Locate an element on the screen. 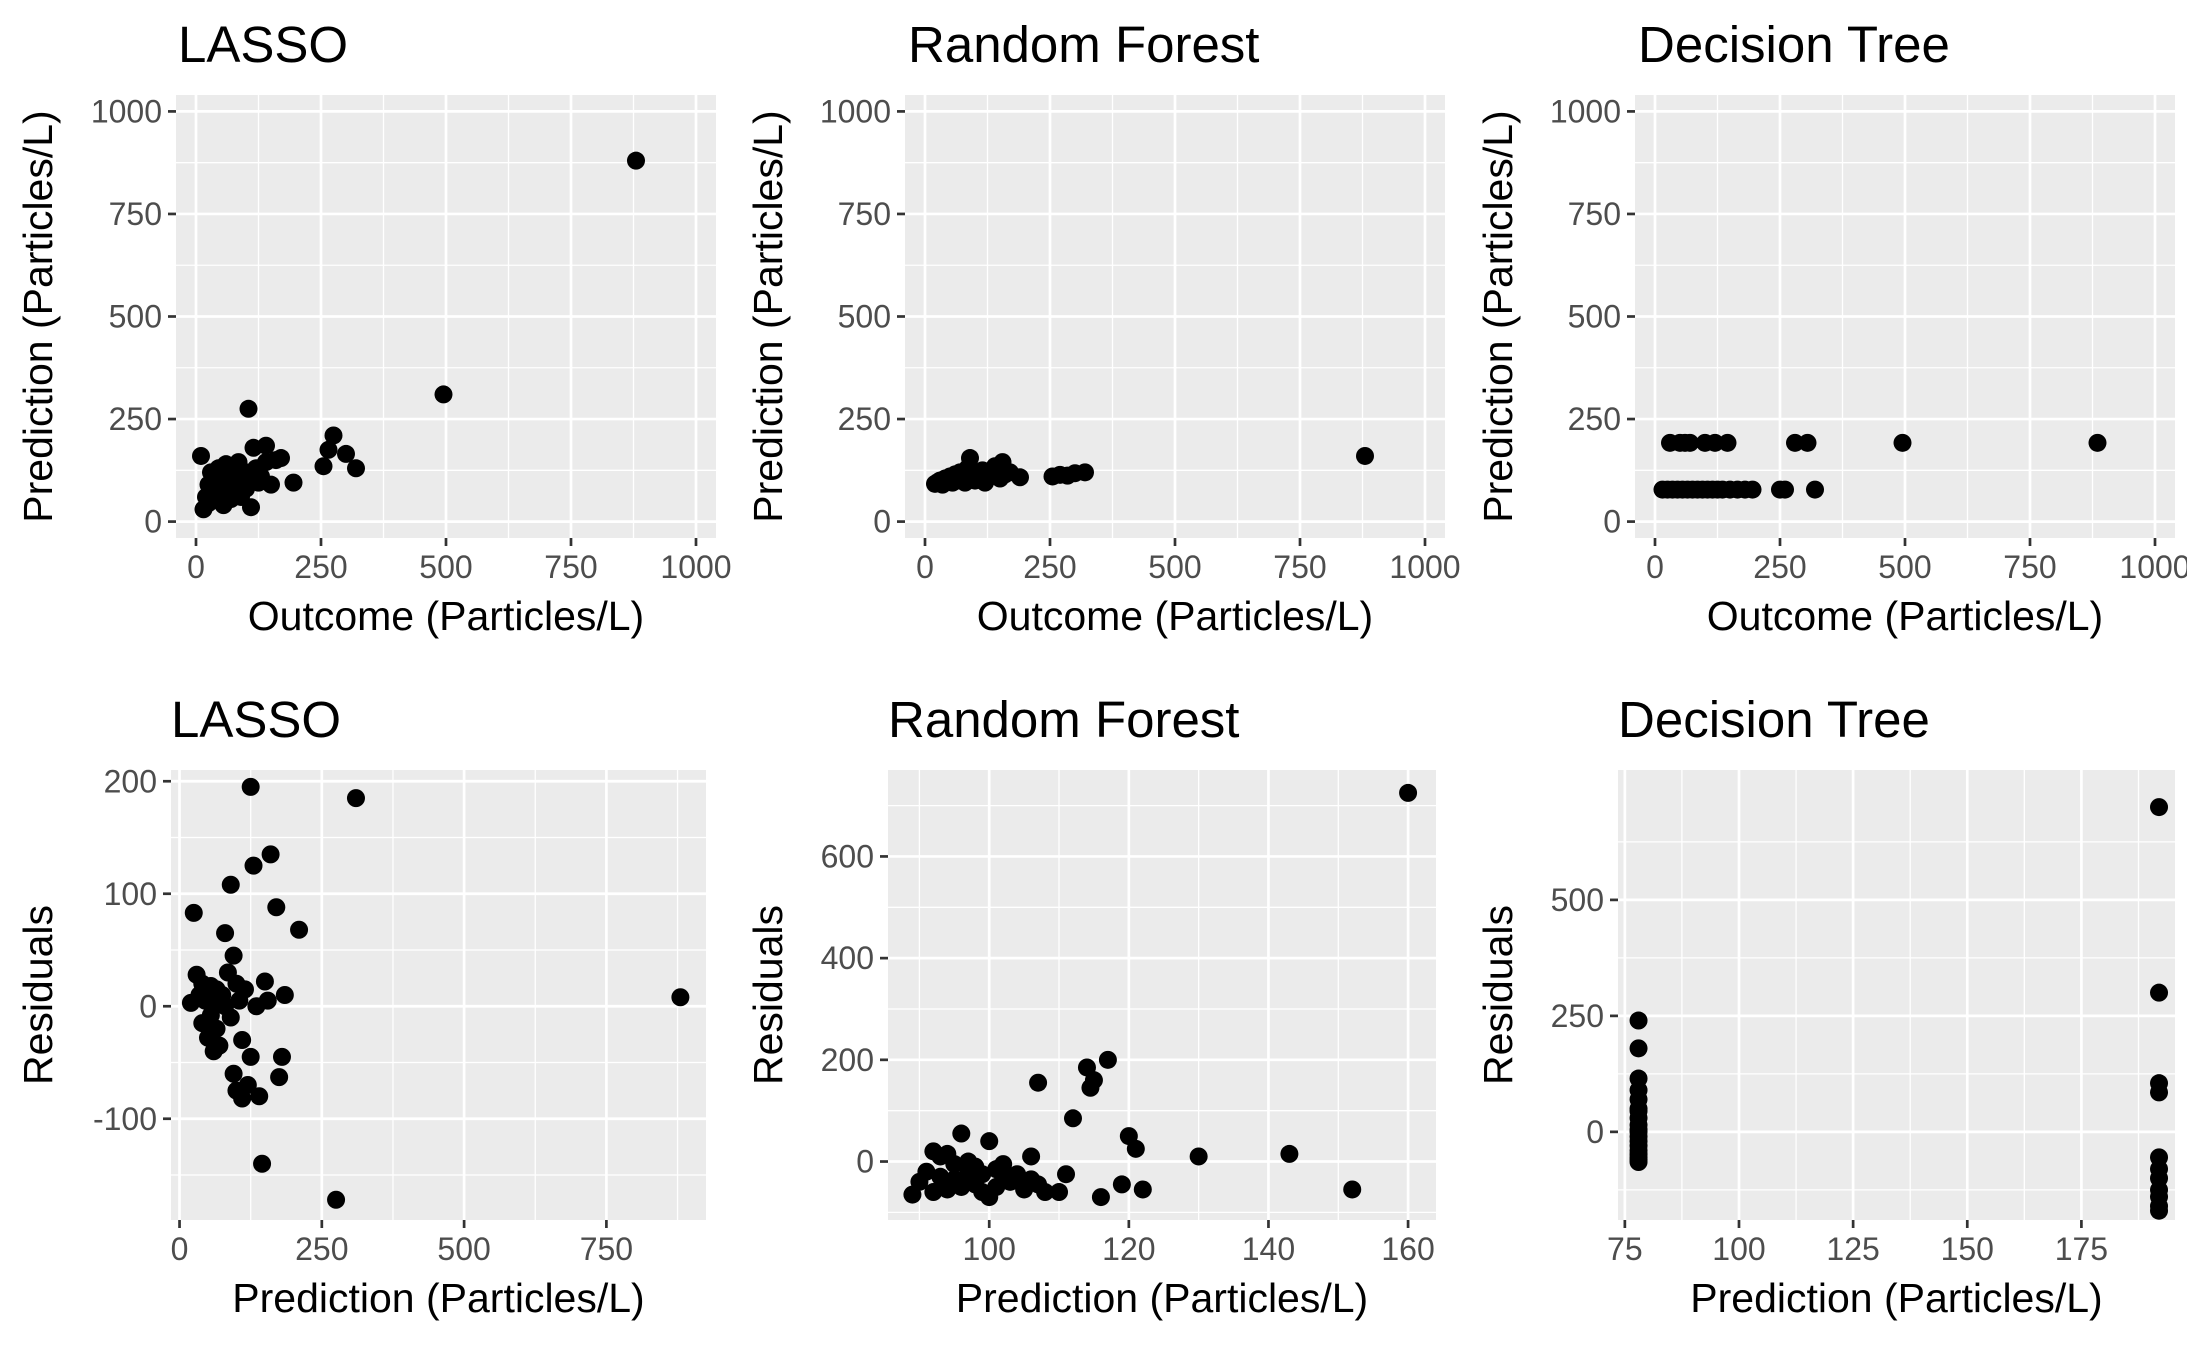 The height and width of the screenshot is (1351, 2187). x-tick-label: 140 is located at coordinates (1268, 1249).